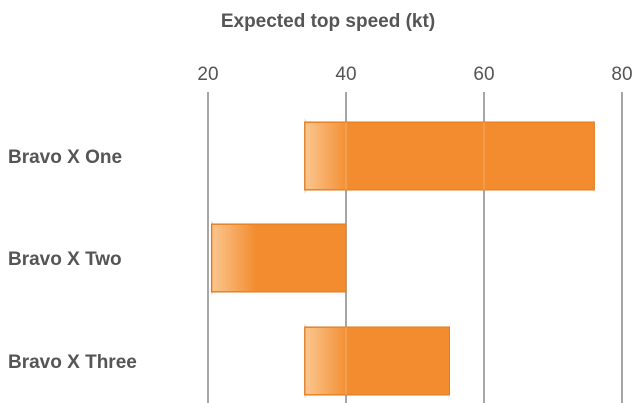 The height and width of the screenshot is (403, 636). I want to click on category-labels: Bravo X One Bravo X Two Bravo X Three, so click(72, 260).